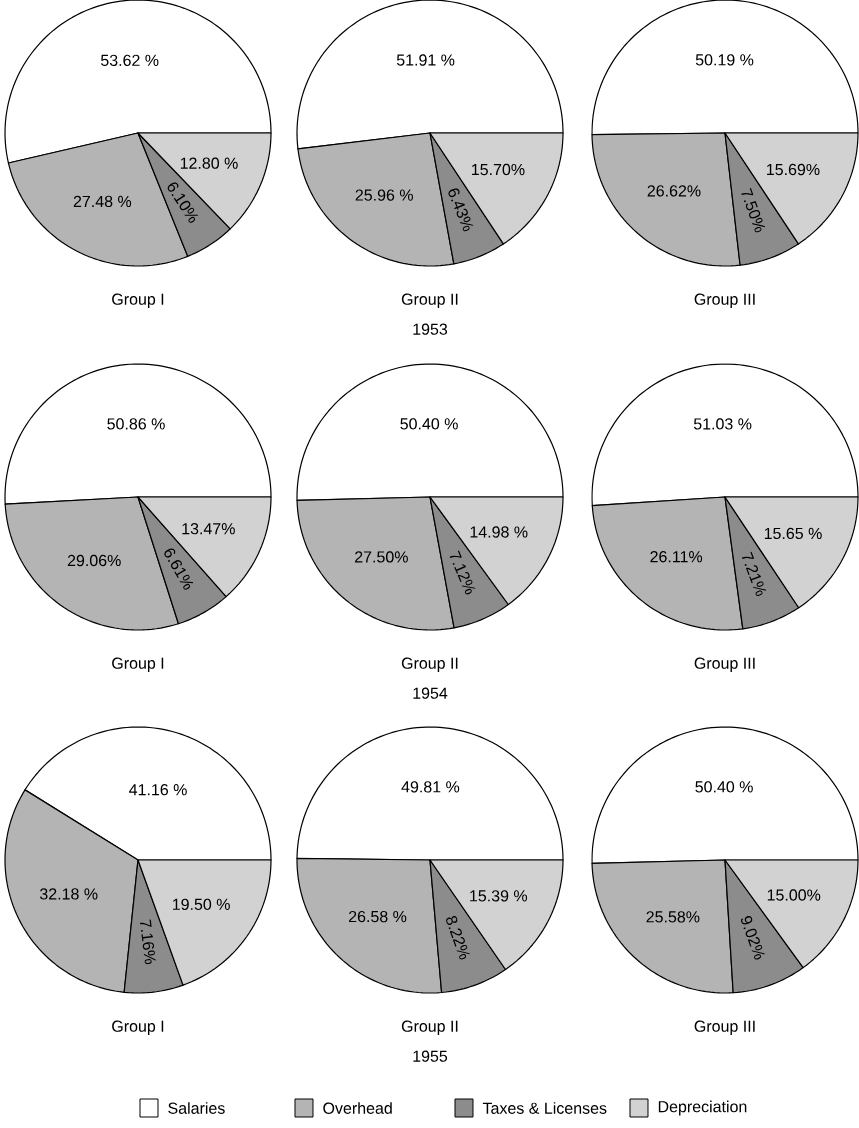 The width and height of the screenshot is (859, 1128). I want to click on legend-label: Salaries, so click(196, 1108).